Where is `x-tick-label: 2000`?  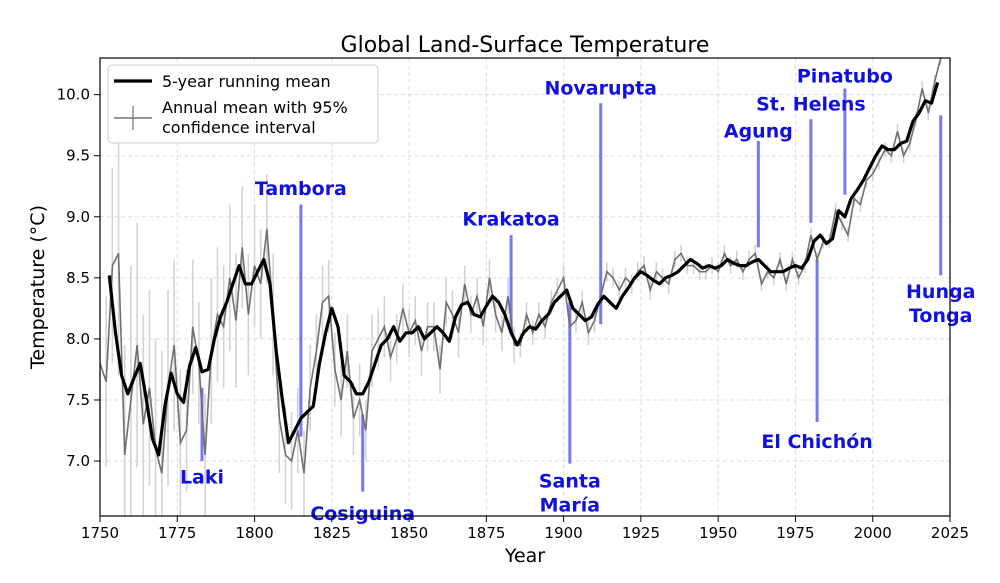
x-tick-label: 2000 is located at coordinates (873, 533).